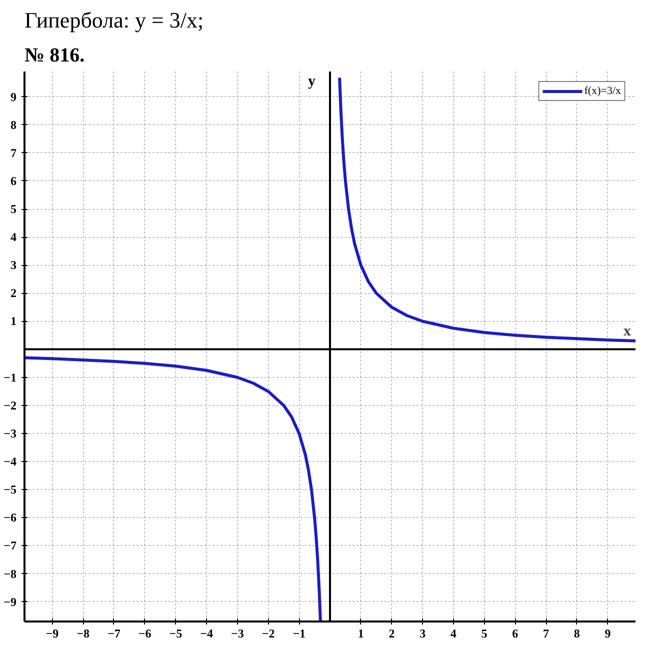 This screenshot has width=646, height=662. What do you see at coordinates (312, 82) in the screenshot?
I see `y-axis-title: y` at bounding box center [312, 82].